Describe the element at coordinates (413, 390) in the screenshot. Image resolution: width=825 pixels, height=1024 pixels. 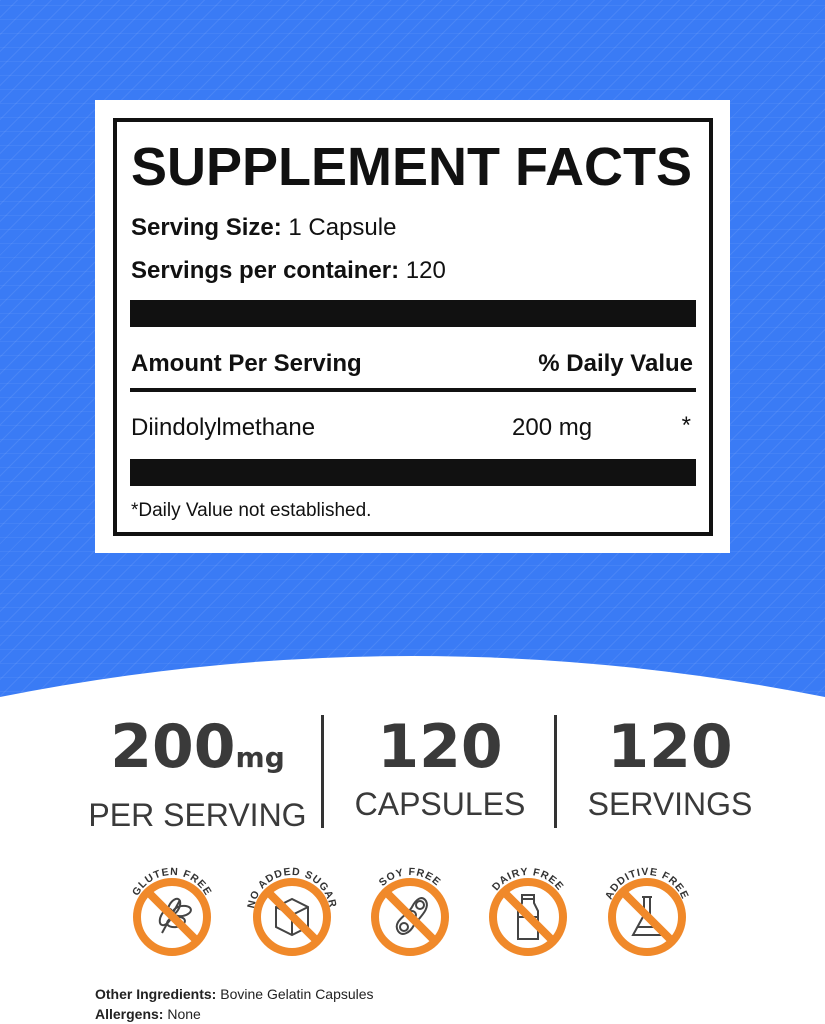
I see `thin-divider` at that location.